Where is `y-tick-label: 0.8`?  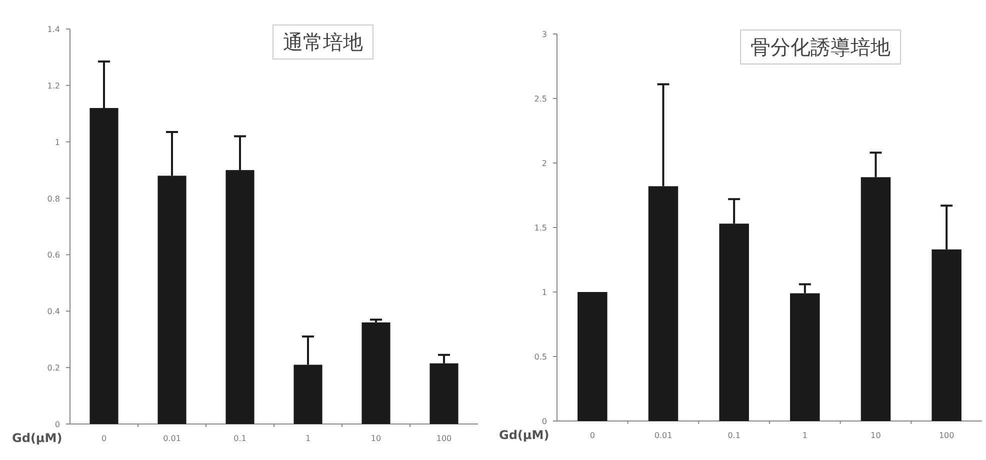 y-tick-label: 0.8 is located at coordinates (53, 199).